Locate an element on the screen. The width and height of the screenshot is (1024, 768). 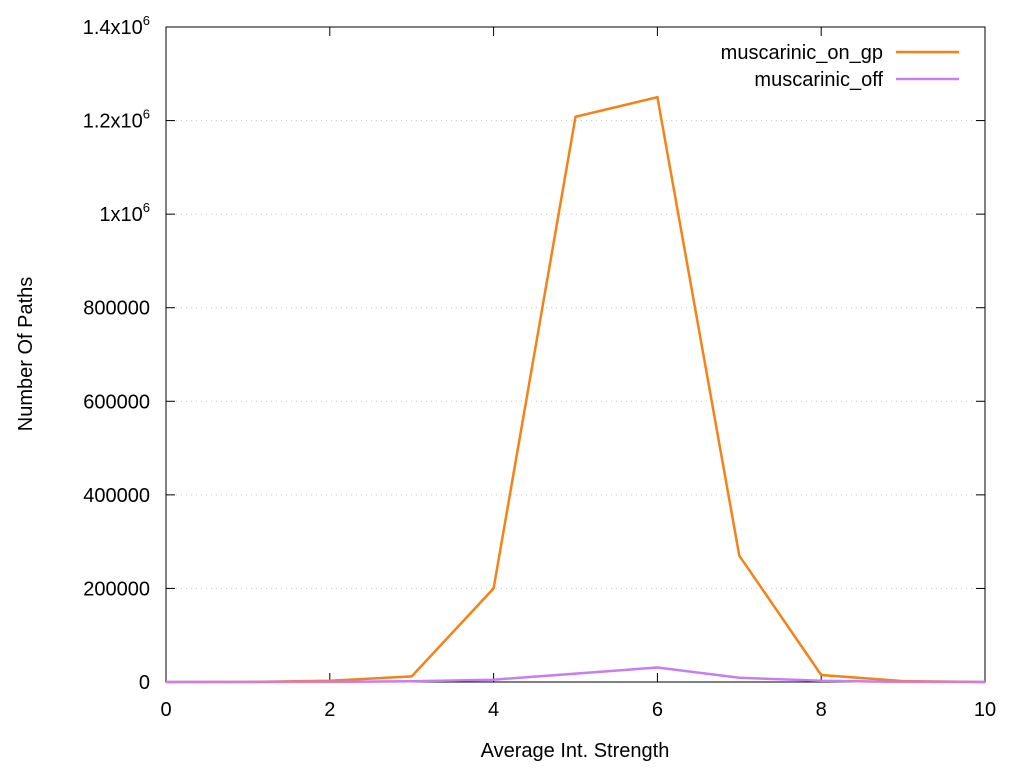
y-tick-label: 200000 is located at coordinates (116, 589).